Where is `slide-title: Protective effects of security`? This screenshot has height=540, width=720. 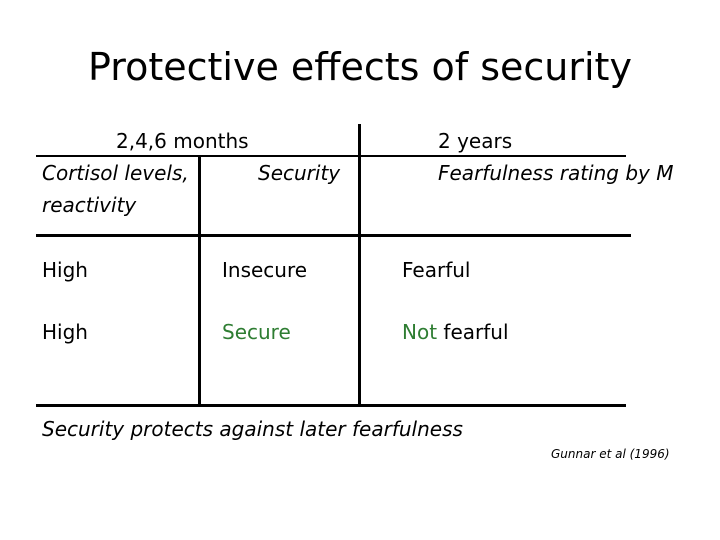
slide-title: Protective effects of security is located at coordinates (360, 67).